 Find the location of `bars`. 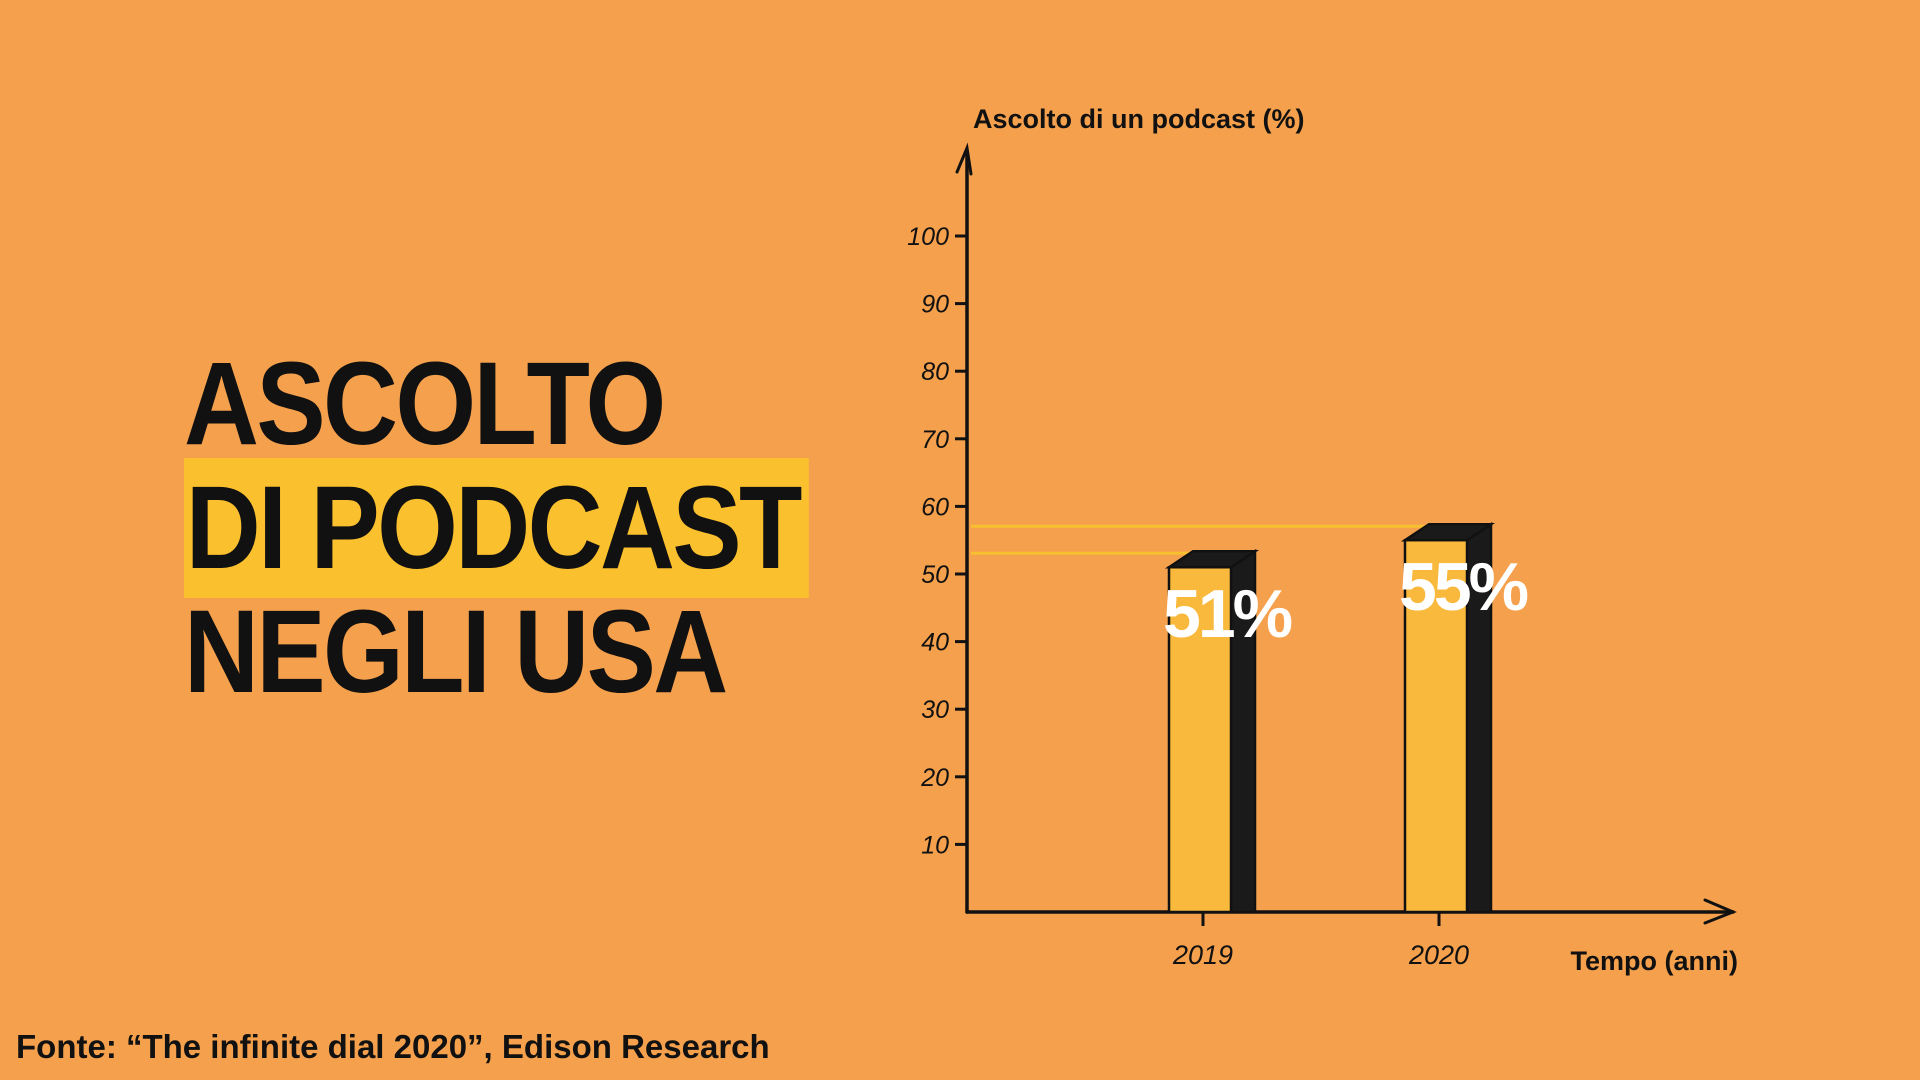

bars is located at coordinates (1330, 717).